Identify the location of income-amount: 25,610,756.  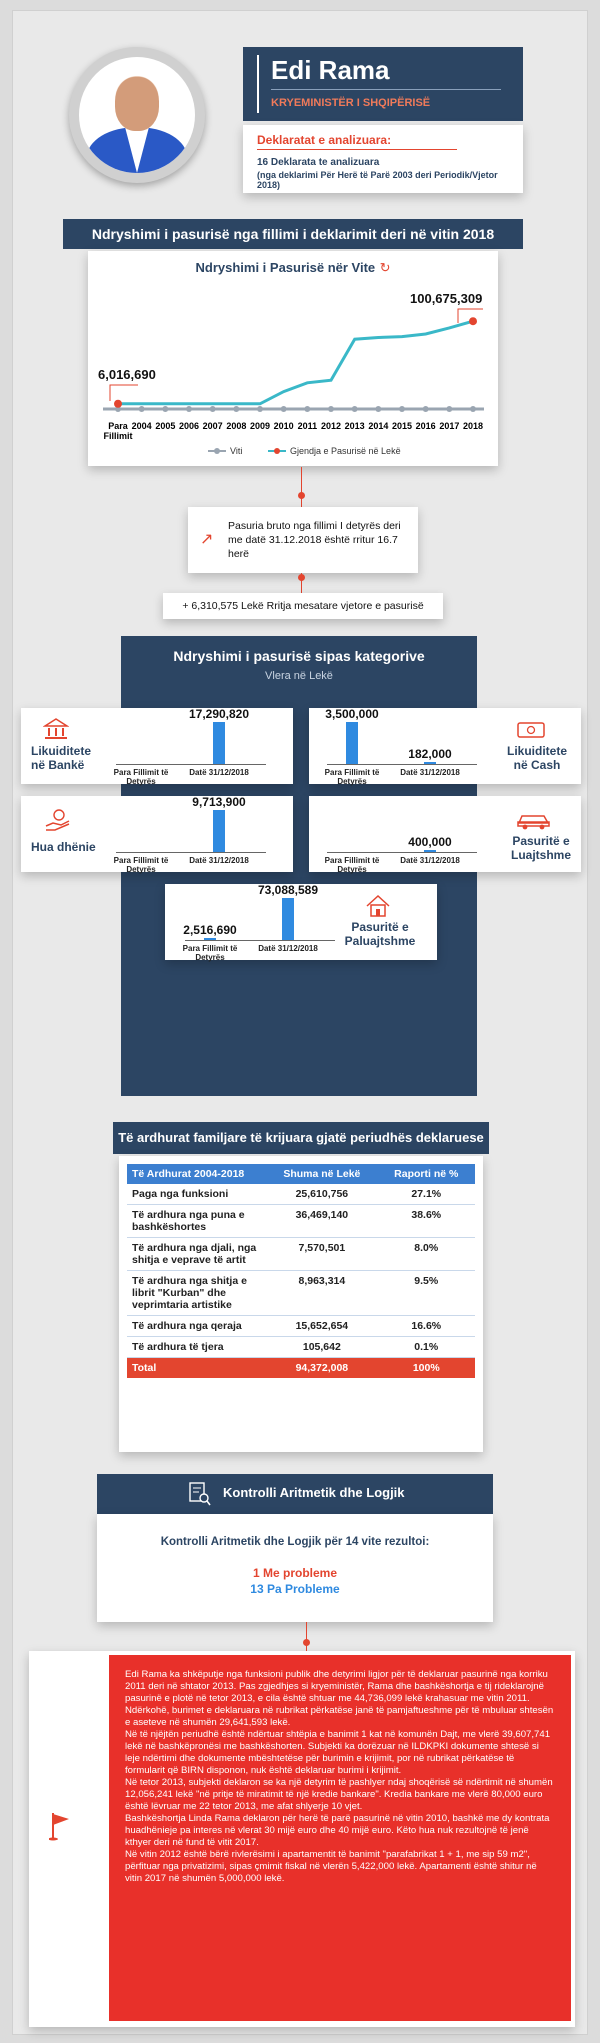
(322, 1194).